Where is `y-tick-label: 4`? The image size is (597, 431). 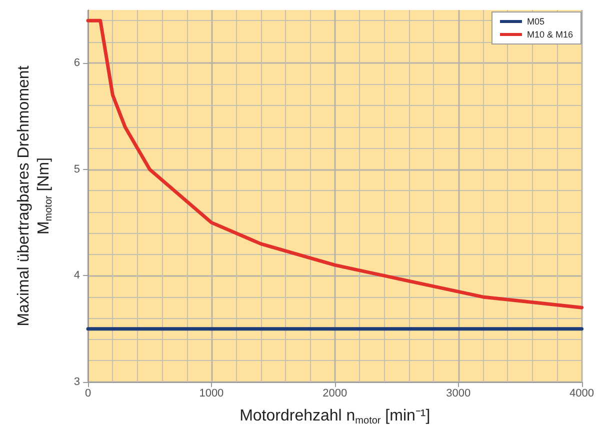 y-tick-label: 4 is located at coordinates (77, 276).